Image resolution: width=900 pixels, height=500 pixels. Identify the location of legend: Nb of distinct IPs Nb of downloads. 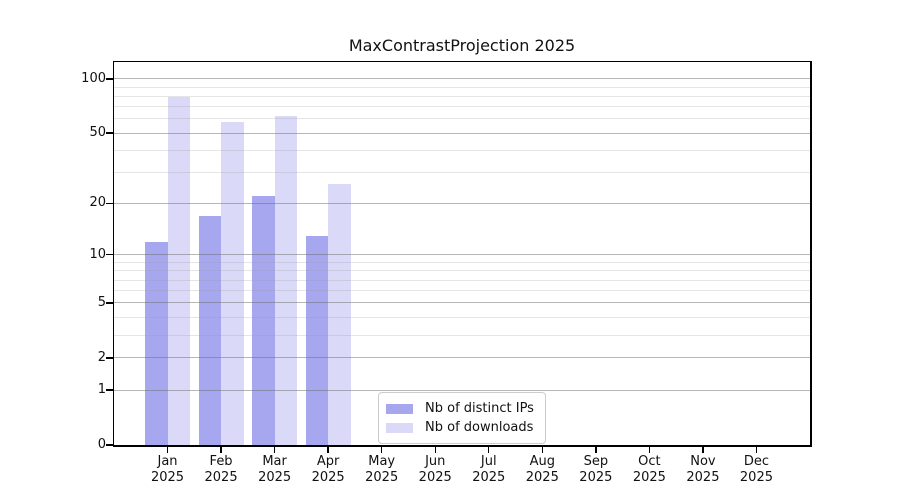
(462, 418).